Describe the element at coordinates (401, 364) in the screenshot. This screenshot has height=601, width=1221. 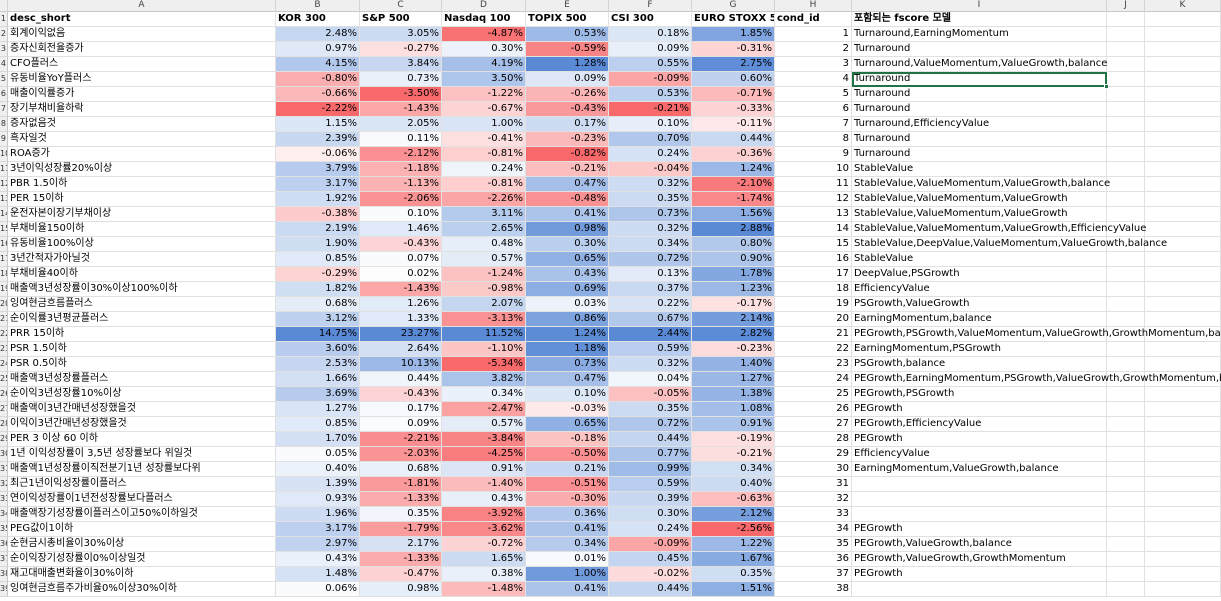
I see `return-cell: 10.13%` at that location.